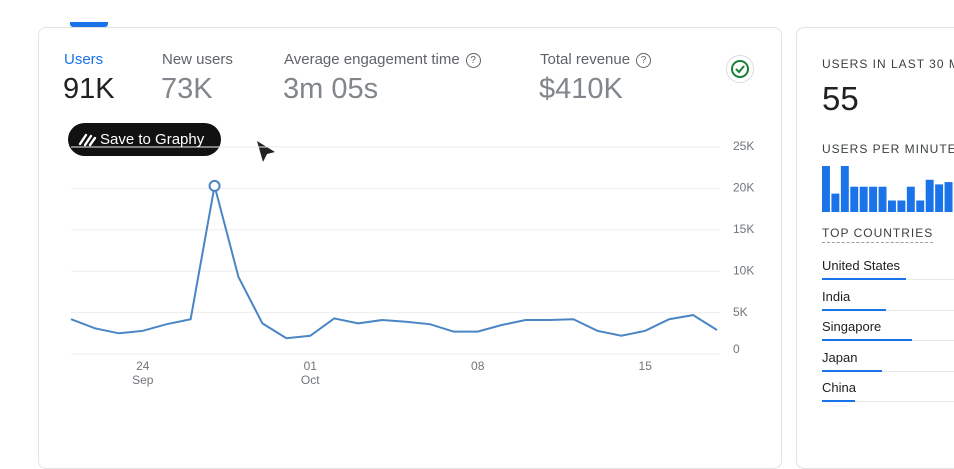  Describe the element at coordinates (743, 188) in the screenshot. I see `y-tick-label: 20K` at that location.